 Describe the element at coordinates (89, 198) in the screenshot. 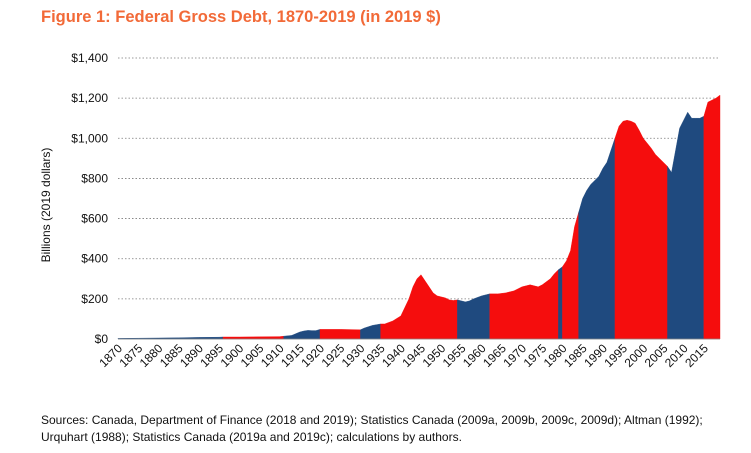

I see `y-axis-ticks: $0 $200 $400 $600 $800 $1,000 $1,200 $1,400` at that location.